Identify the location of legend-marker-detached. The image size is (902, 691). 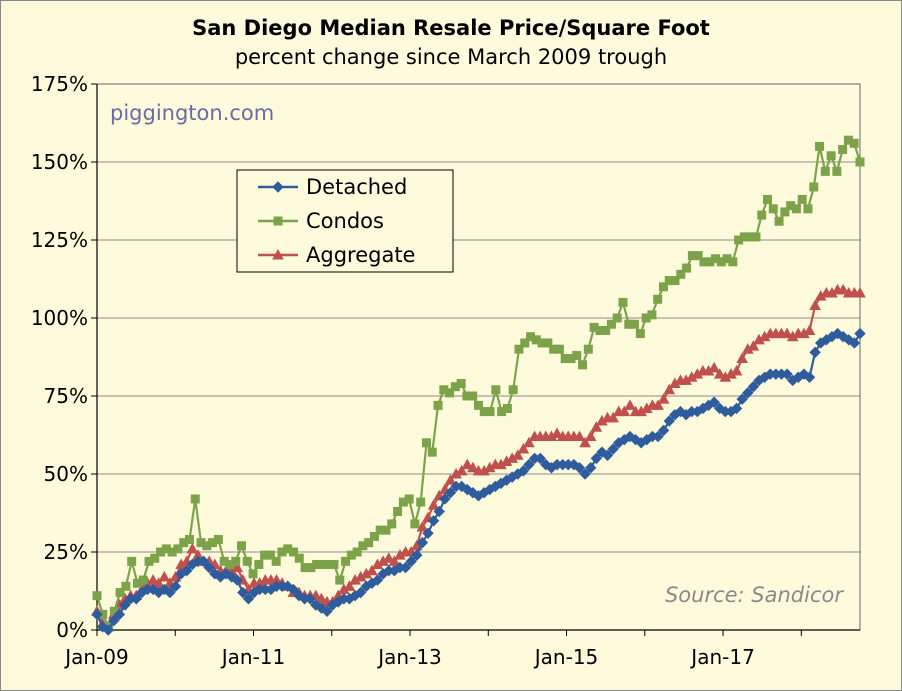
(278, 187).